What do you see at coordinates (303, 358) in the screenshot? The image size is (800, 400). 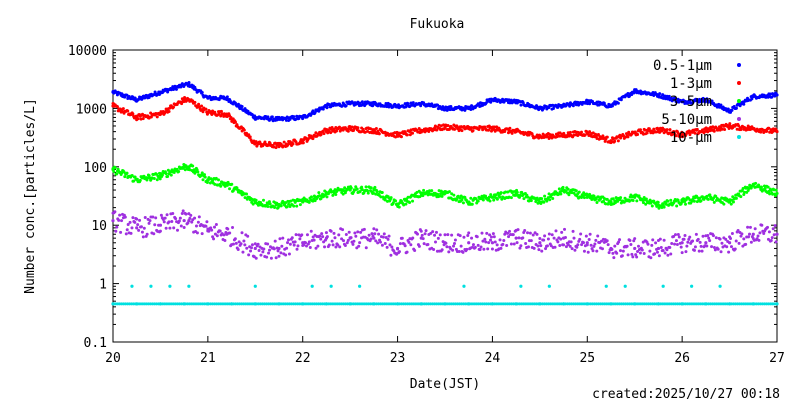 I see `x-tick-label: 22` at bounding box center [303, 358].